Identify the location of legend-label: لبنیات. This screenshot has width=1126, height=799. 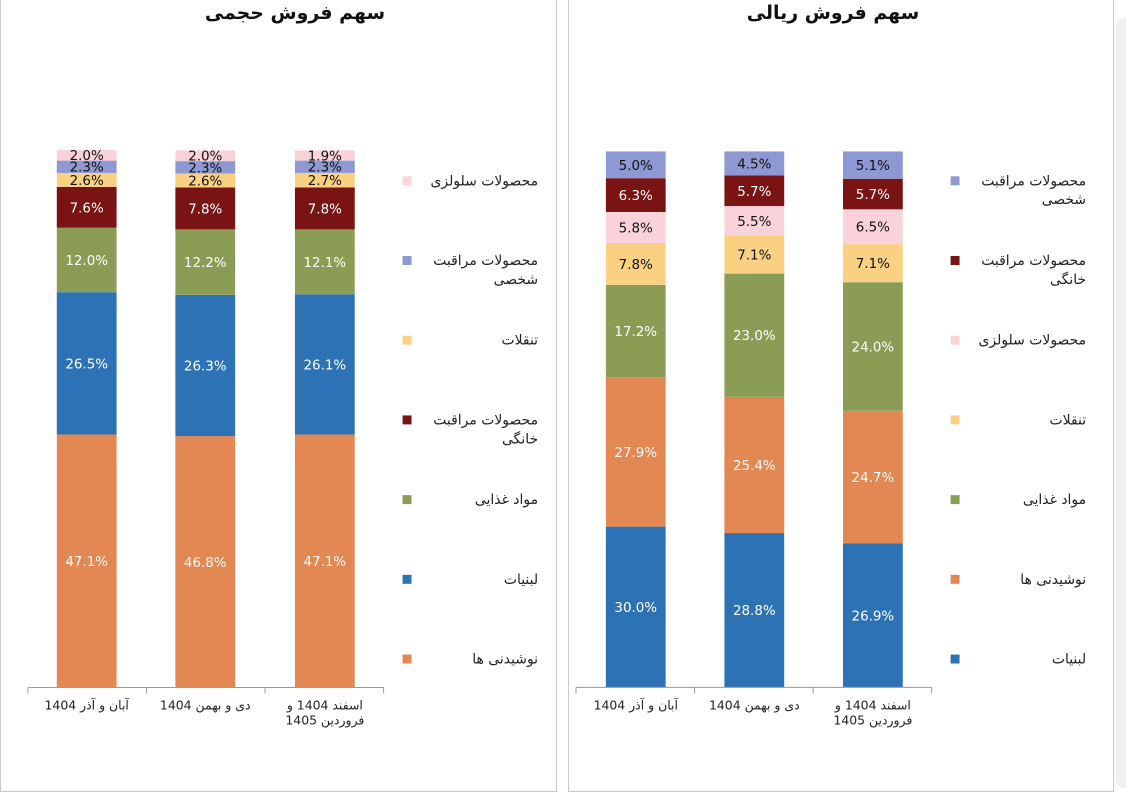
(1069, 660).